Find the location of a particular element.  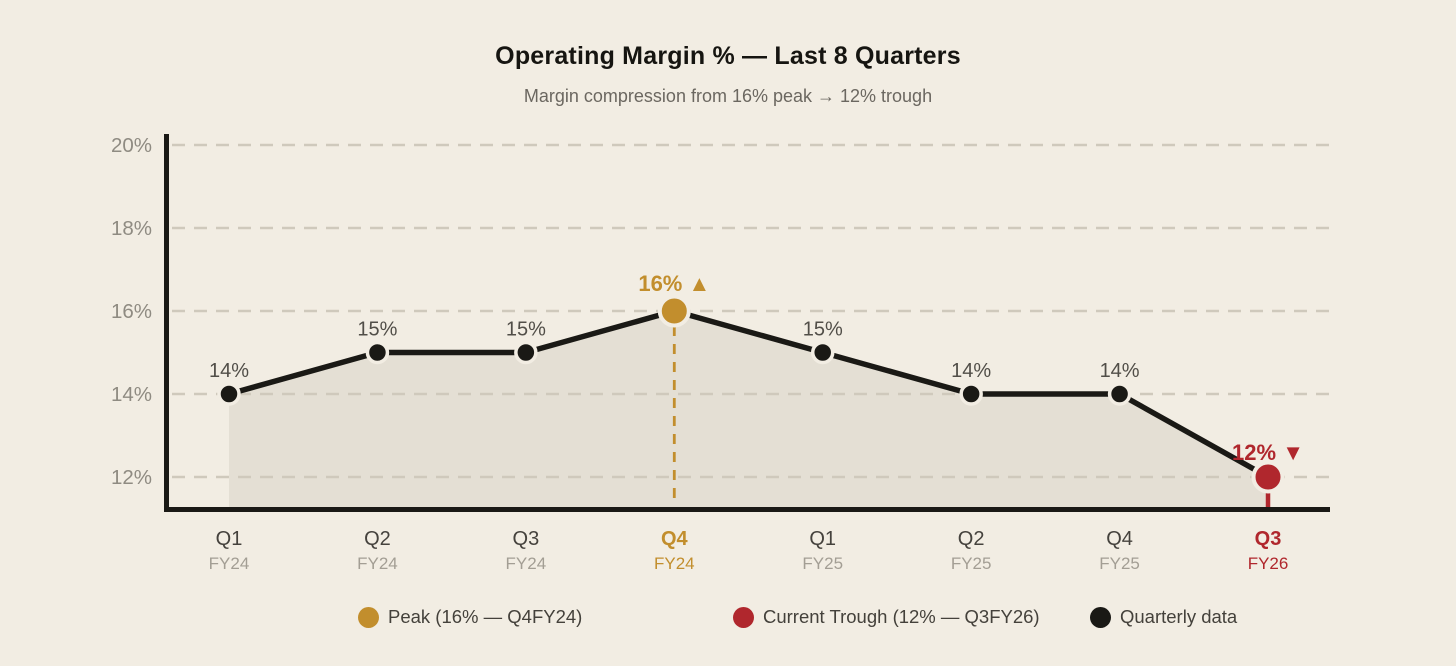

legend-item-trough: Current Trough (12% — Q3FY26) is located at coordinates (886, 617).